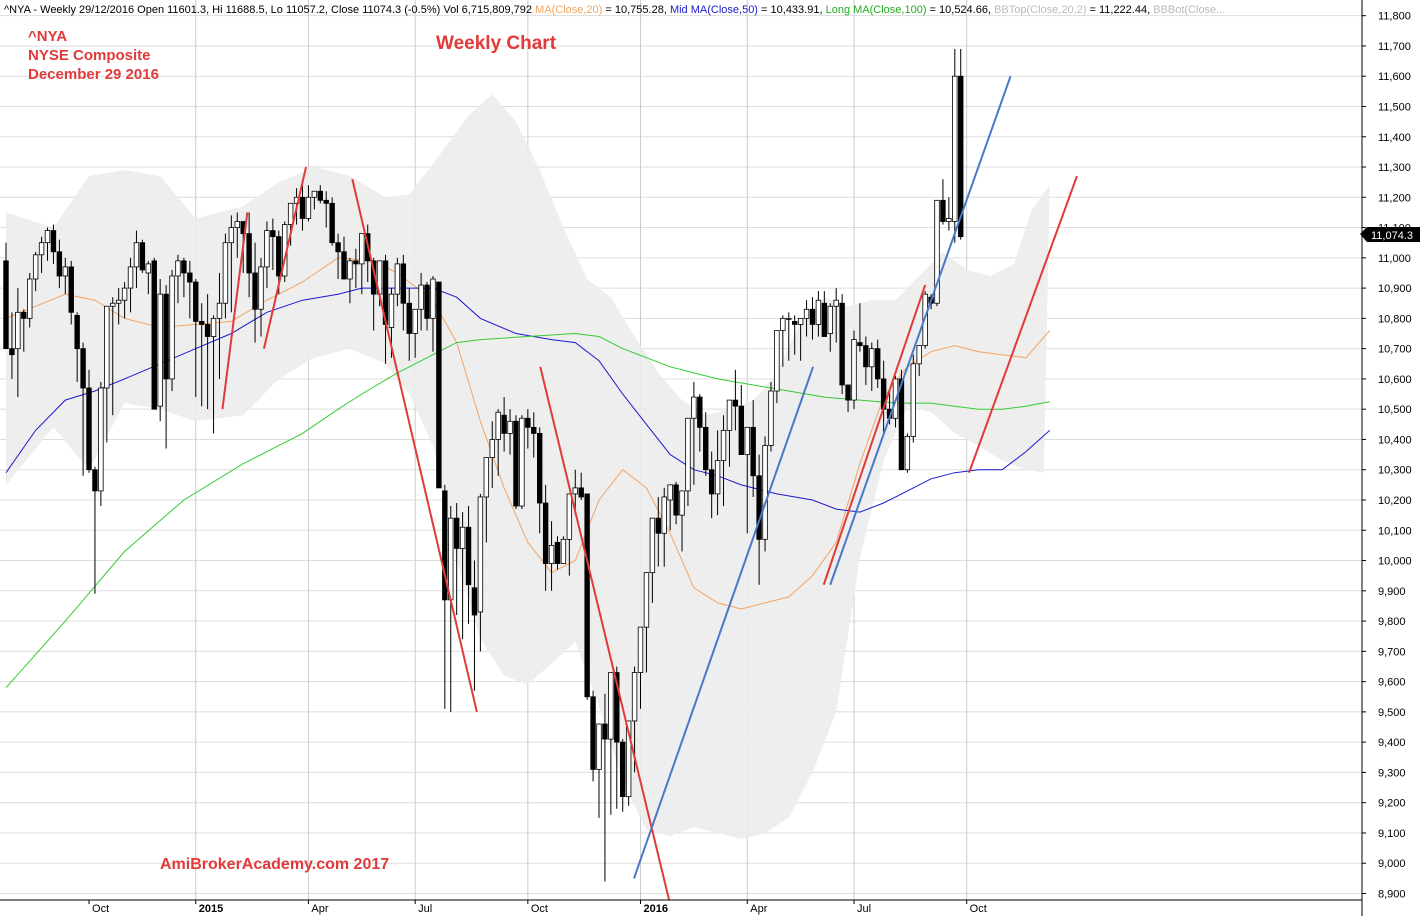 The image size is (1420, 916). Describe the element at coordinates (656, 909) in the screenshot. I see `x-tick-label: 2016` at that location.